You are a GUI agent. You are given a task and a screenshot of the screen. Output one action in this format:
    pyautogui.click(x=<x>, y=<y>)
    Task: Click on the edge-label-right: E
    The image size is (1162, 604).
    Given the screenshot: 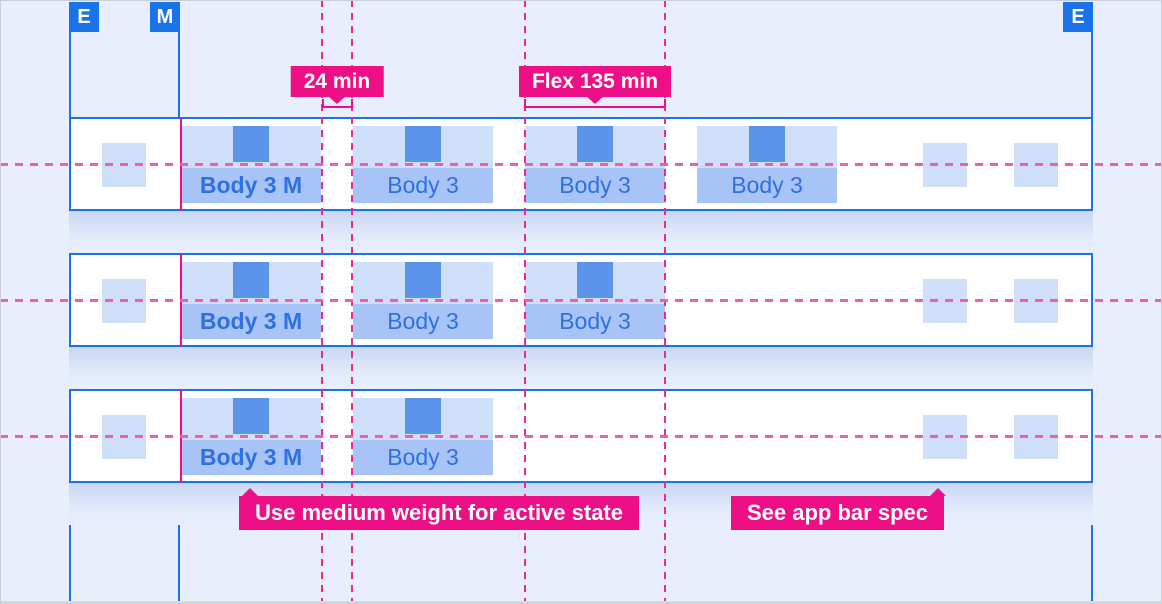 What is the action you would take?
    pyautogui.click(x=1078, y=17)
    